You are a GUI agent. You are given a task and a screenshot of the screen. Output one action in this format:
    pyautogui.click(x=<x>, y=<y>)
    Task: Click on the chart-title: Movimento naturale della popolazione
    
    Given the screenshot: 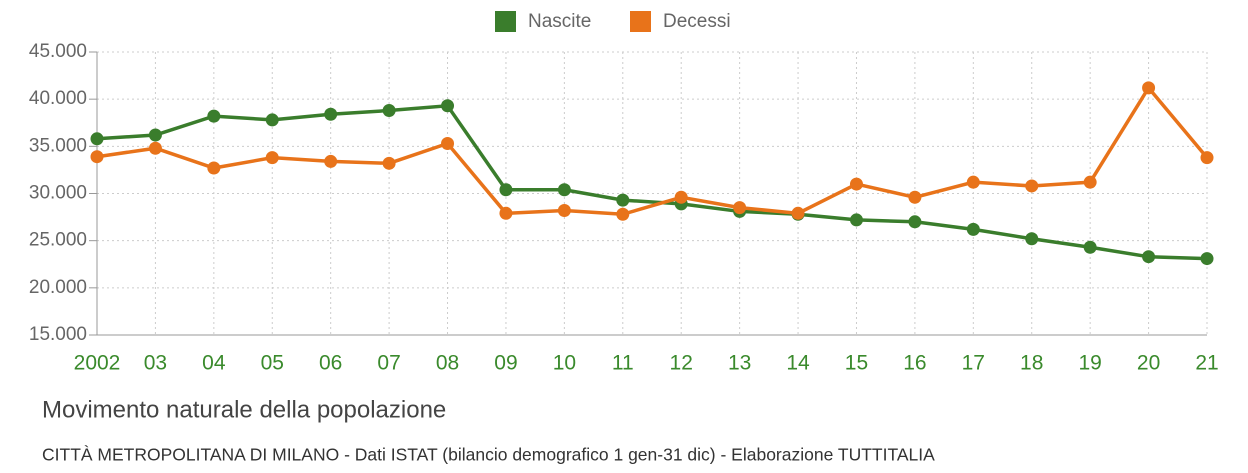 What is the action you would take?
    pyautogui.click(x=244, y=409)
    